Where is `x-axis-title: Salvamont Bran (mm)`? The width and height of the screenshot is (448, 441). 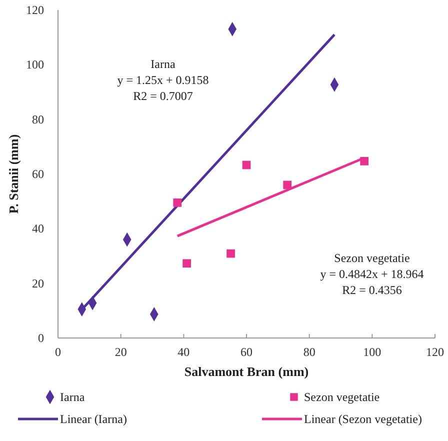
x-axis-title: Salvamont Bran (mm) is located at coordinates (246, 371).